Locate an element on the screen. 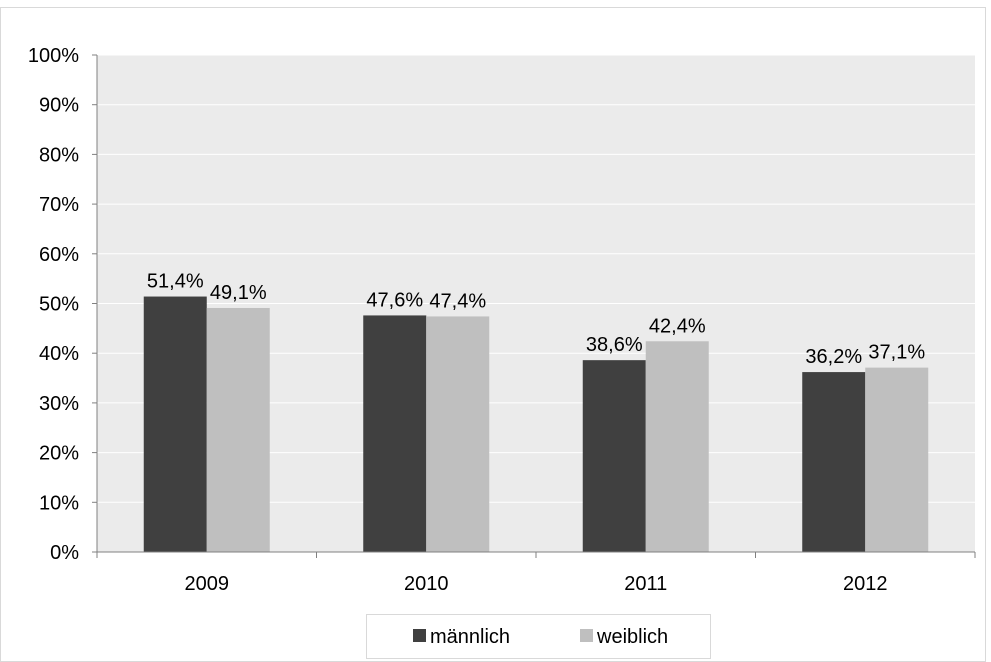  y-tick-label: 50% is located at coordinates (59, 305).